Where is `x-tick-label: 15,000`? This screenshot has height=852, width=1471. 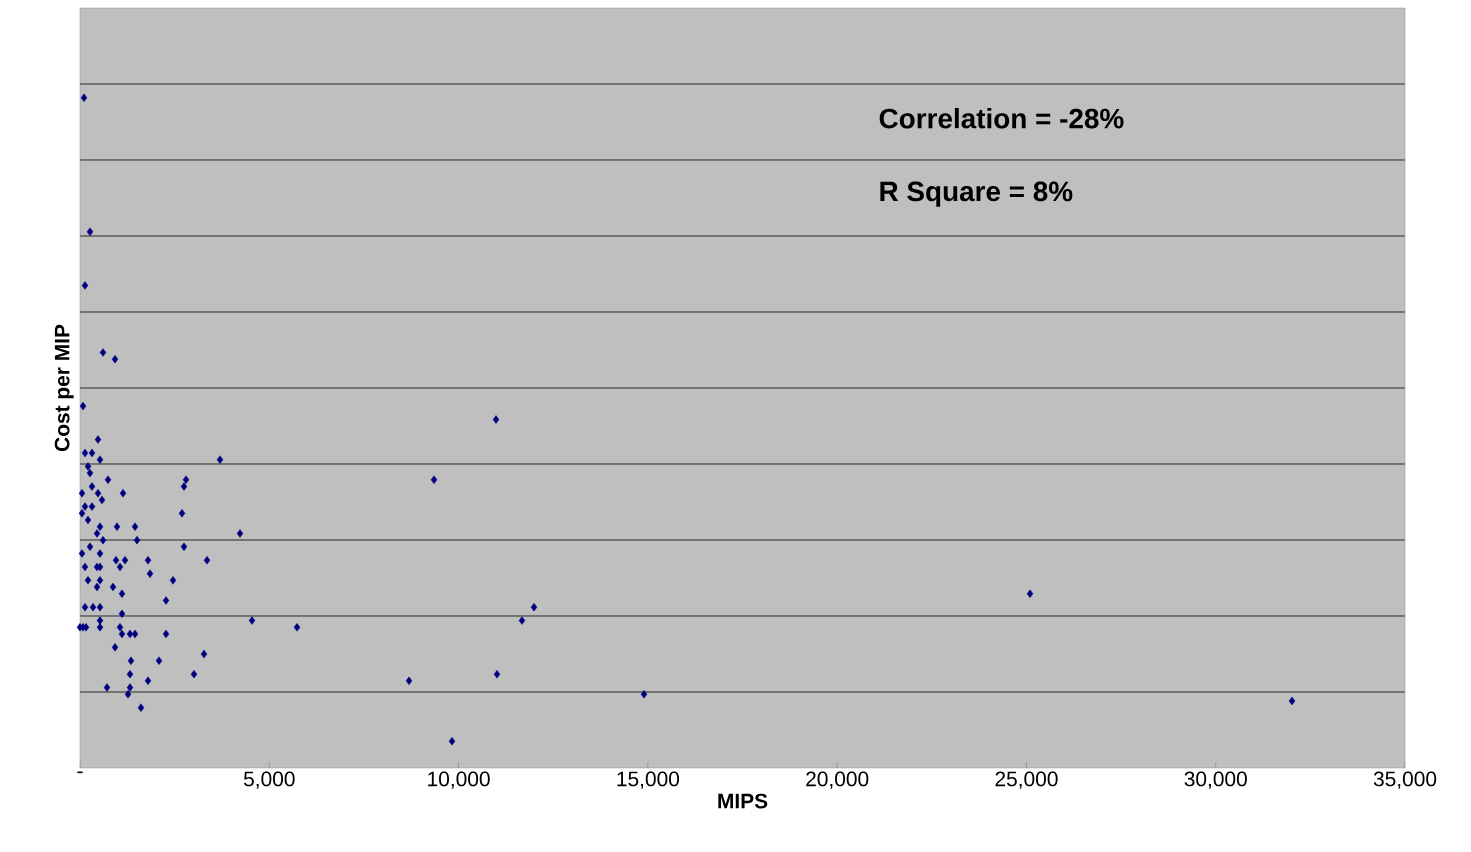 x-tick-label: 15,000 is located at coordinates (648, 780).